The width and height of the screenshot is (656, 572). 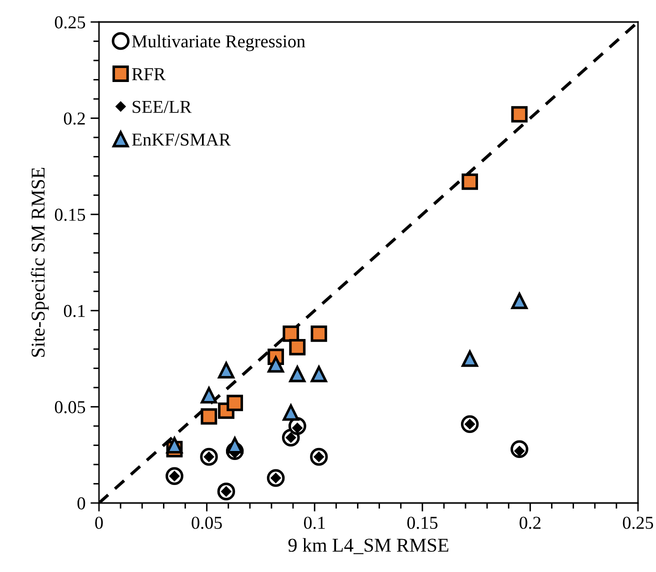 What do you see at coordinates (422, 522) in the screenshot?
I see `x-tick-label: 0.15` at bounding box center [422, 522].